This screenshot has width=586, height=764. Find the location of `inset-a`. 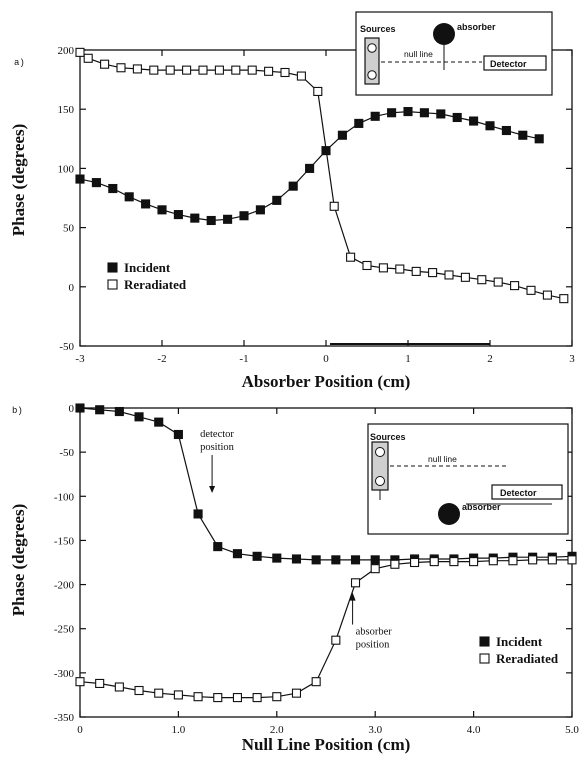

inset-a is located at coordinates (454, 53).